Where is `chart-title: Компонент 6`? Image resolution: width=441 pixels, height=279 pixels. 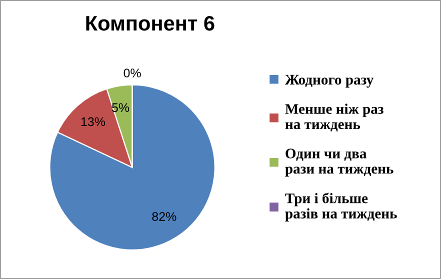
chart-title: Компонент 6 is located at coordinates (150, 23).